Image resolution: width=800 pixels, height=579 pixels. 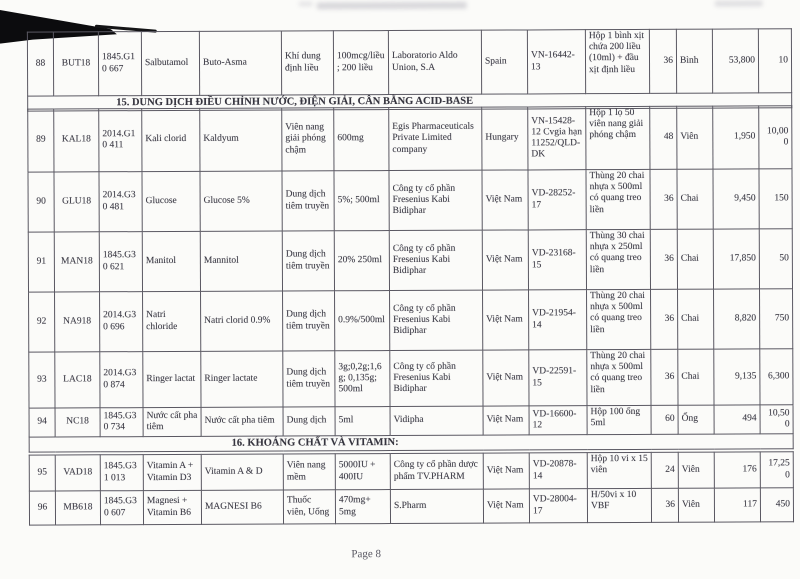 I want to click on table-cell: 96, so click(x=42, y=508).